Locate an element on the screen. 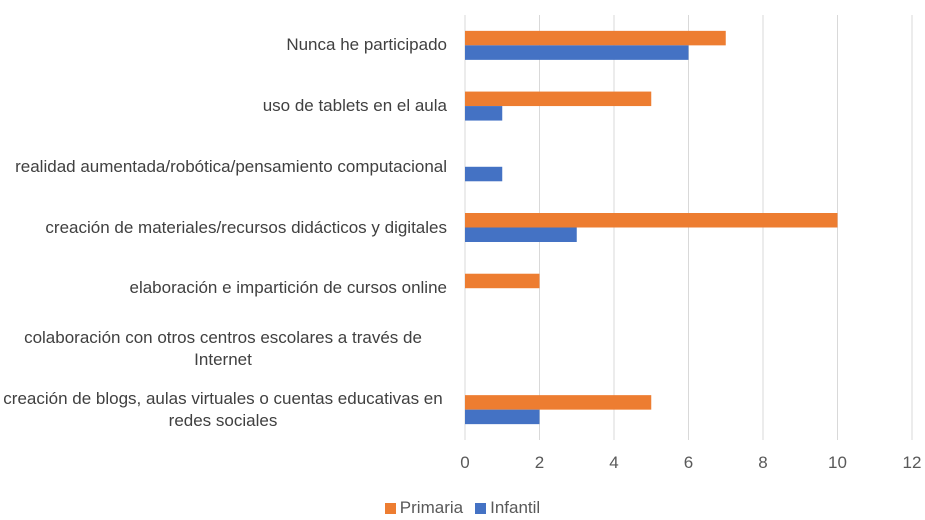 The height and width of the screenshot is (520, 925). legend-item: Infantil is located at coordinates (507, 508).